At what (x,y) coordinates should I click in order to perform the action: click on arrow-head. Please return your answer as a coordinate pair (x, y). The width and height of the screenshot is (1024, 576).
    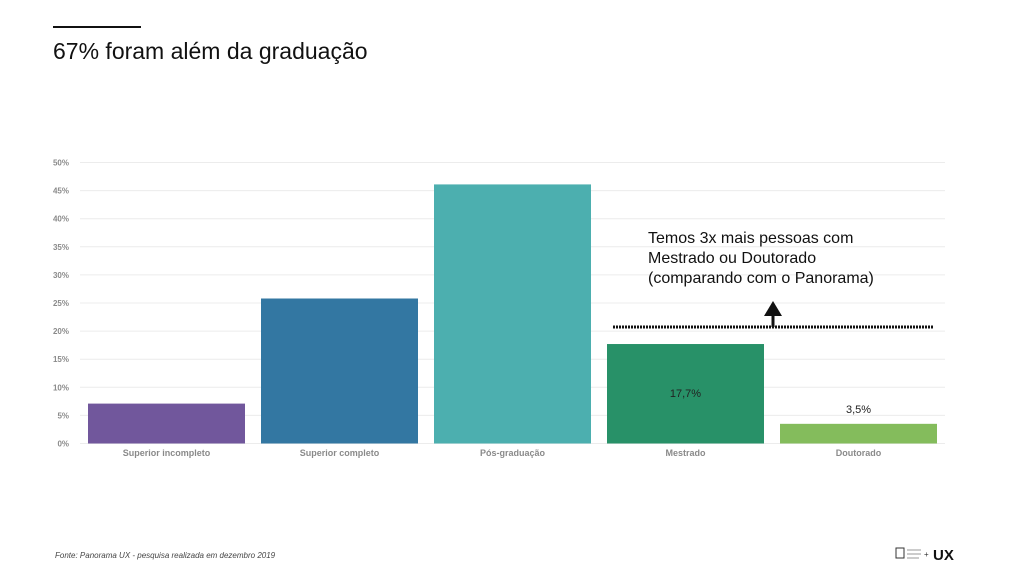
    Looking at the image, I should click on (773, 308).